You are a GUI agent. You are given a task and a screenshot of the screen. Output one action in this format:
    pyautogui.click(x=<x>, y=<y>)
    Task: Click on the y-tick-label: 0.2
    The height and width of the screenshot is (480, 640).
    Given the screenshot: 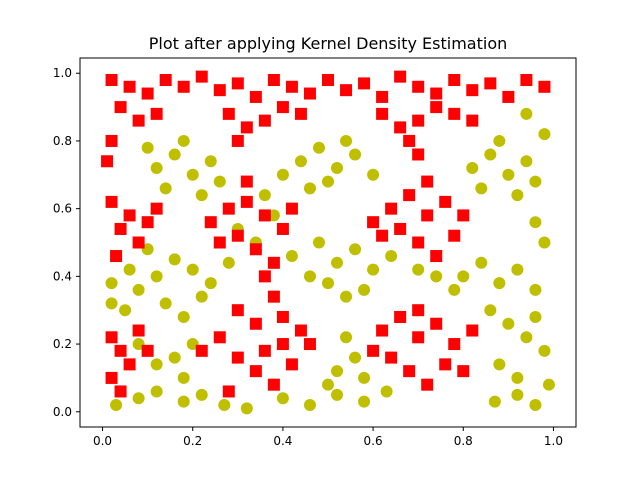 What is the action you would take?
    pyautogui.click(x=62, y=344)
    